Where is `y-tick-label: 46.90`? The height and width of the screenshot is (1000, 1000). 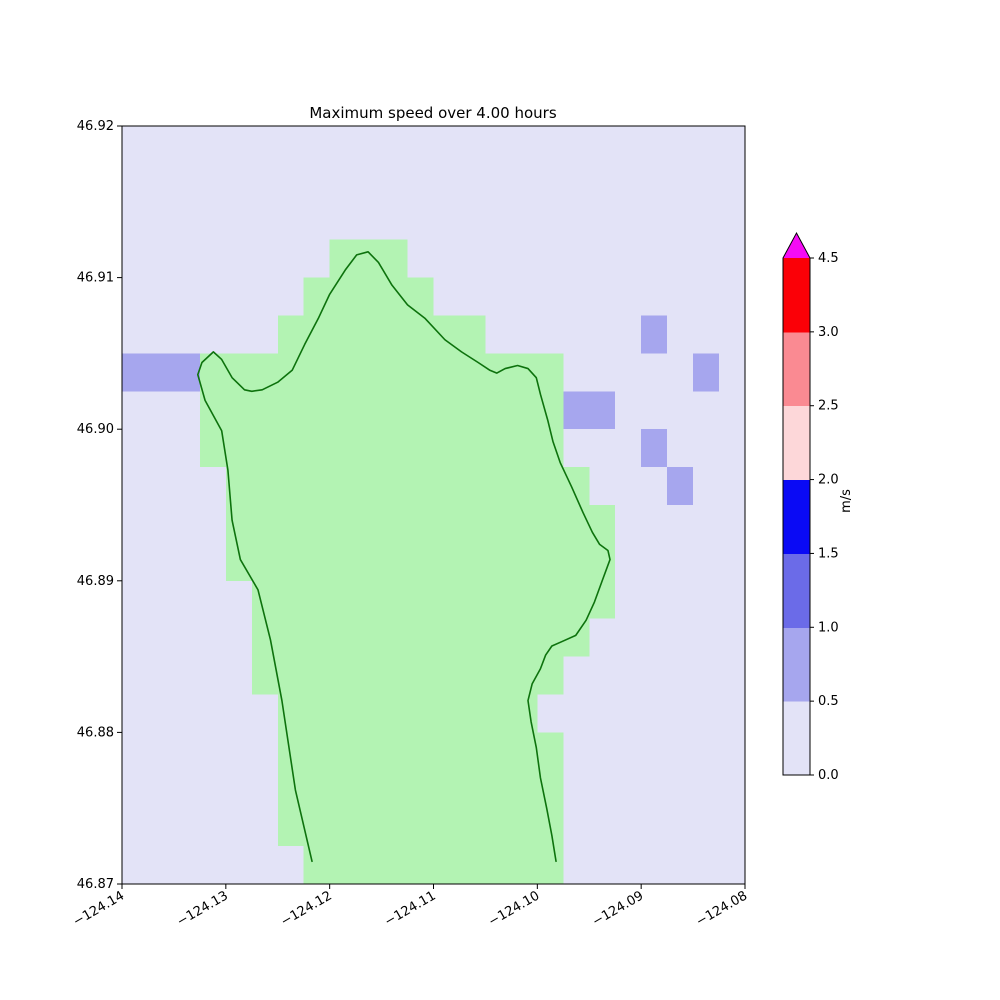 y-tick-label: 46.90 is located at coordinates (95, 429).